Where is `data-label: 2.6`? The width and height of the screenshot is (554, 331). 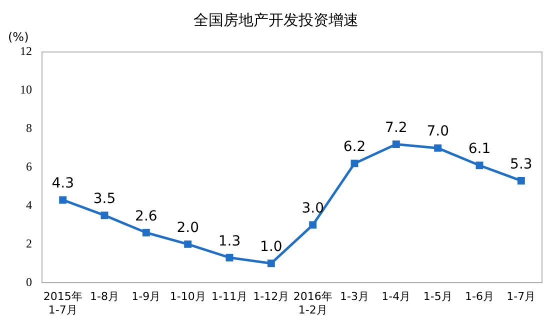 data-label: 2.6 is located at coordinates (146, 216).